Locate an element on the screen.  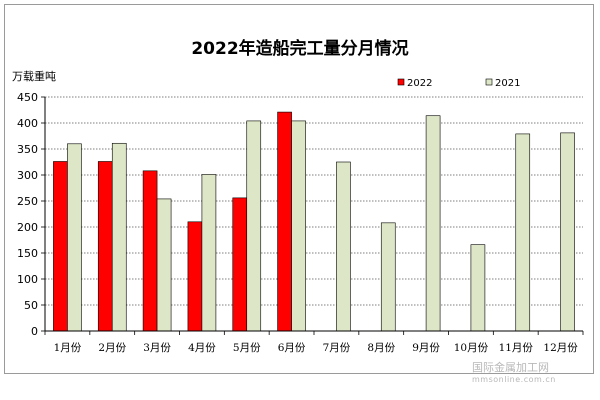
x-tick-label: 10月份 is located at coordinates (471, 348).